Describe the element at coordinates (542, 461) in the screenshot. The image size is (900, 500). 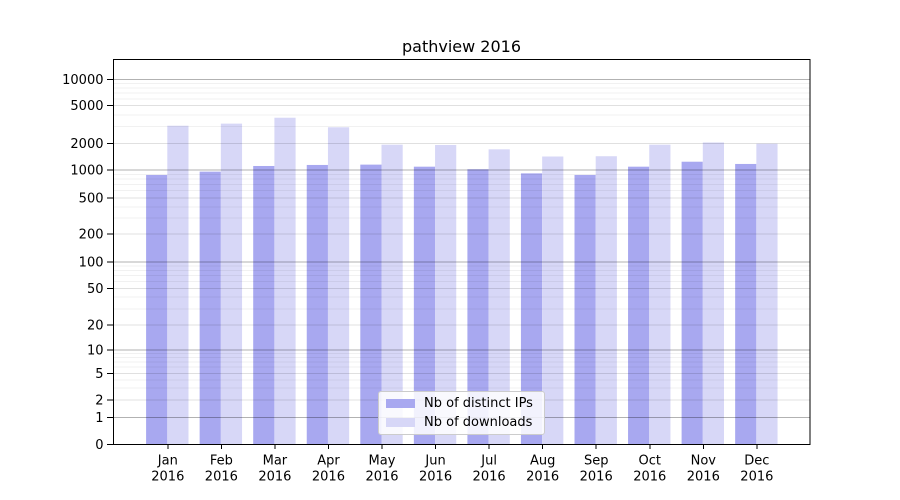
I see `x-tick-label-month: Aug` at that location.